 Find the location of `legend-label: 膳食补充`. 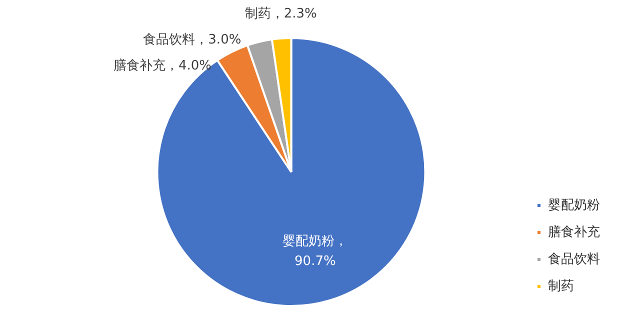

legend-label: 膳食补充 is located at coordinates (574, 232).